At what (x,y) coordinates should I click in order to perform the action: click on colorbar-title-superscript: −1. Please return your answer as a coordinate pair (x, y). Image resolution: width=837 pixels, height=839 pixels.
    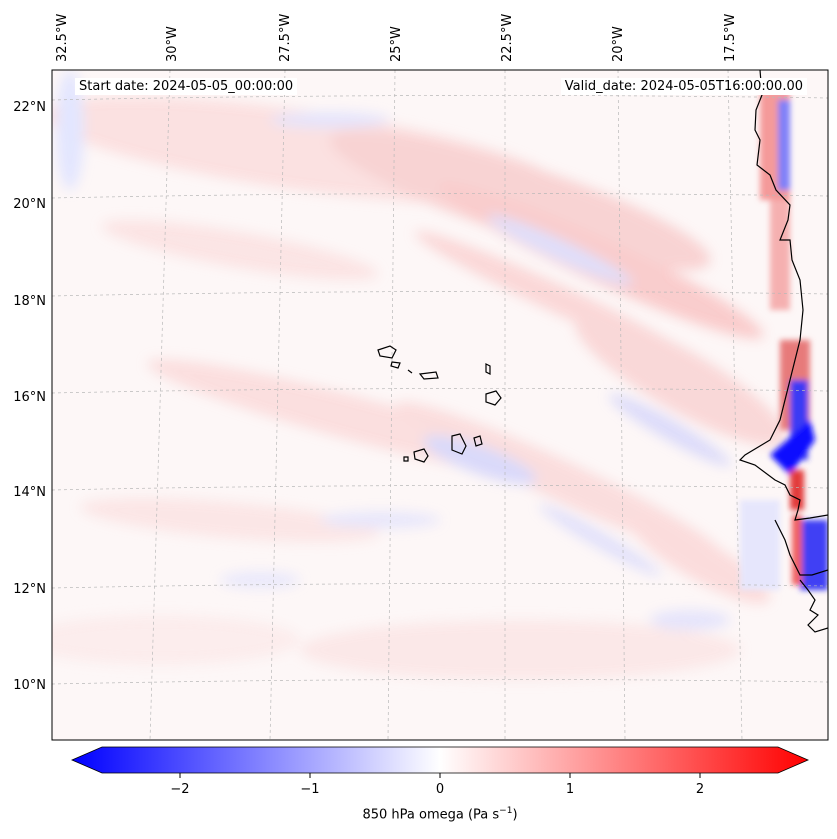
    Looking at the image, I should click on (506, 811).